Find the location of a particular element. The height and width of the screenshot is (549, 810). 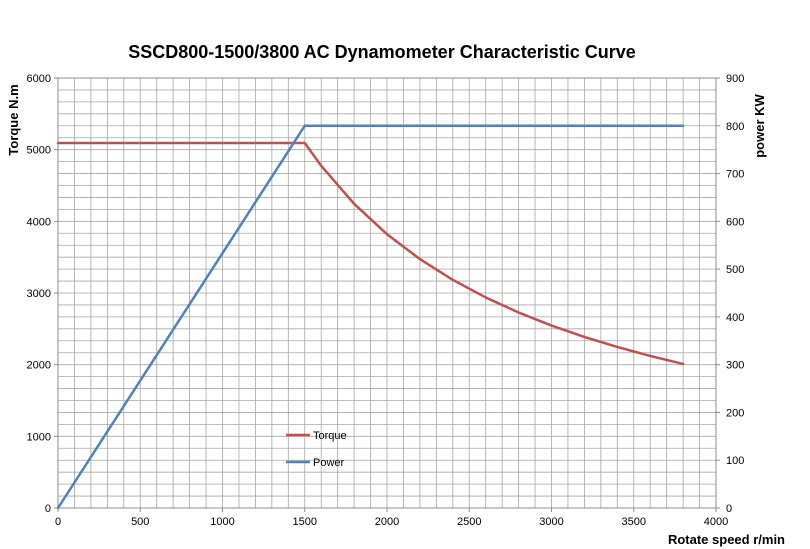

y-axis-left-ticks: 0 1000 2000 3000 4000 5000 6000 is located at coordinates (42, 294).